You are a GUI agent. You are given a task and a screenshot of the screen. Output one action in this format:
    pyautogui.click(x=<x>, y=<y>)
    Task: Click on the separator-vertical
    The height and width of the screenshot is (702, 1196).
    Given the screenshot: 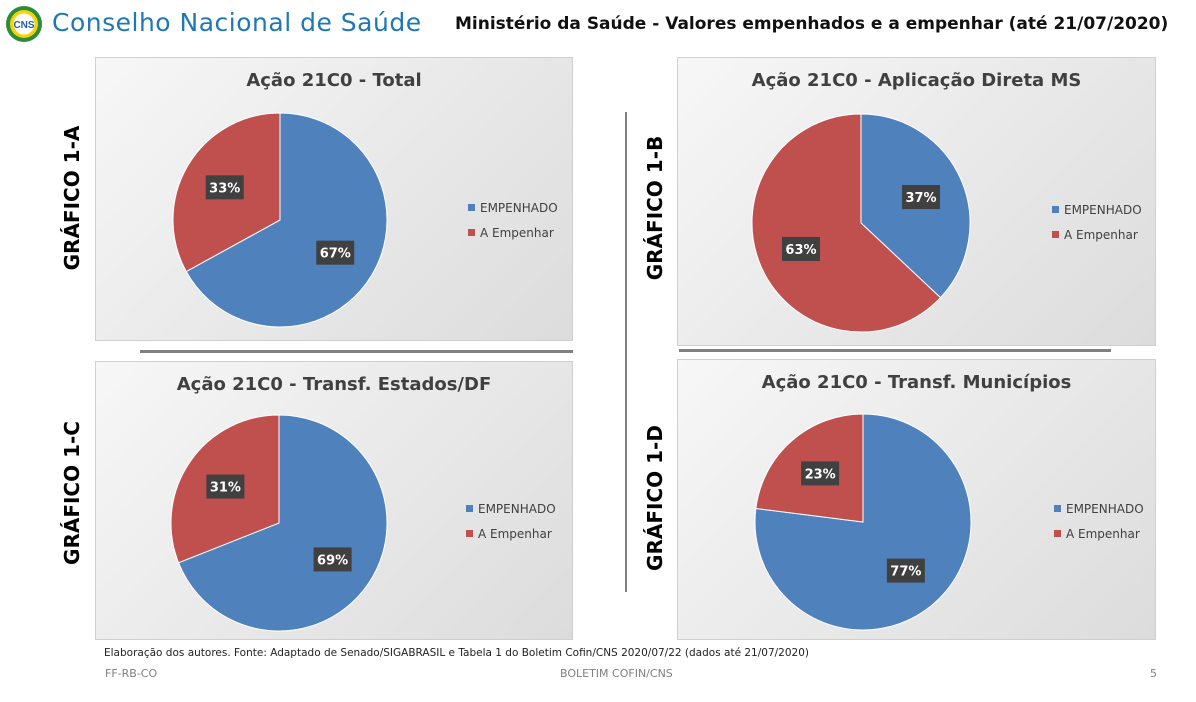 What is the action you would take?
    pyautogui.click(x=626, y=352)
    